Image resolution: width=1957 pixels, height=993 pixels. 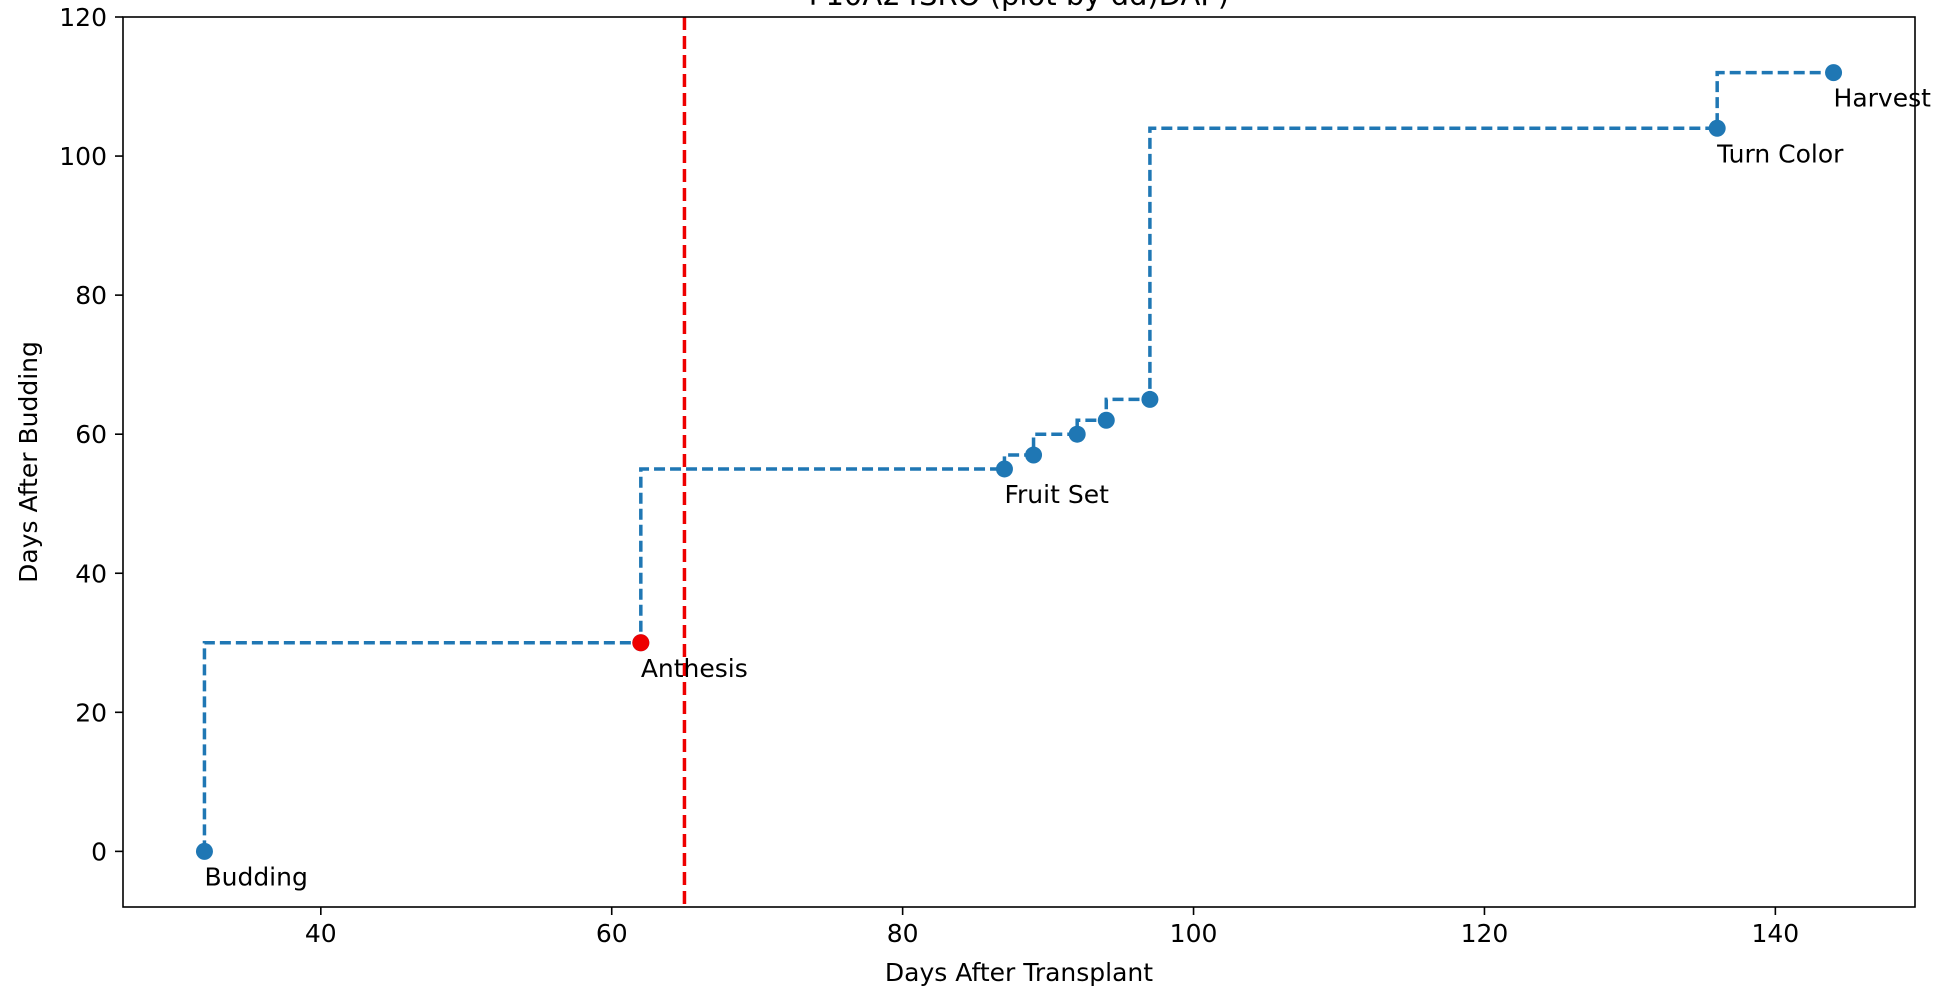 I want to click on x-tick-label: 100, so click(x=1194, y=933).